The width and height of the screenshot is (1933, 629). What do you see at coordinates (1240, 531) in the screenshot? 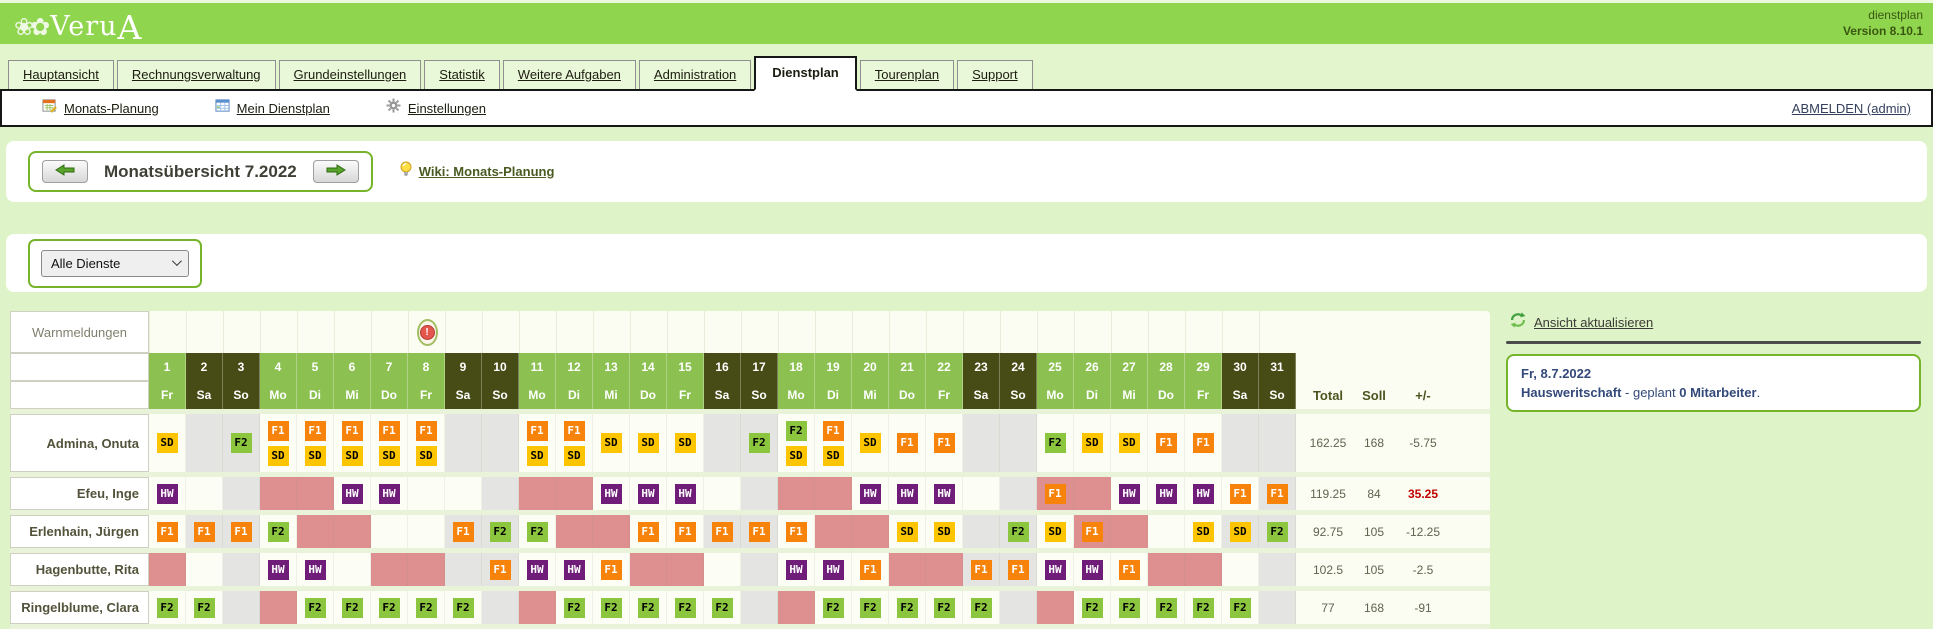
I see `shift-cell-day-30: SD` at bounding box center [1240, 531].